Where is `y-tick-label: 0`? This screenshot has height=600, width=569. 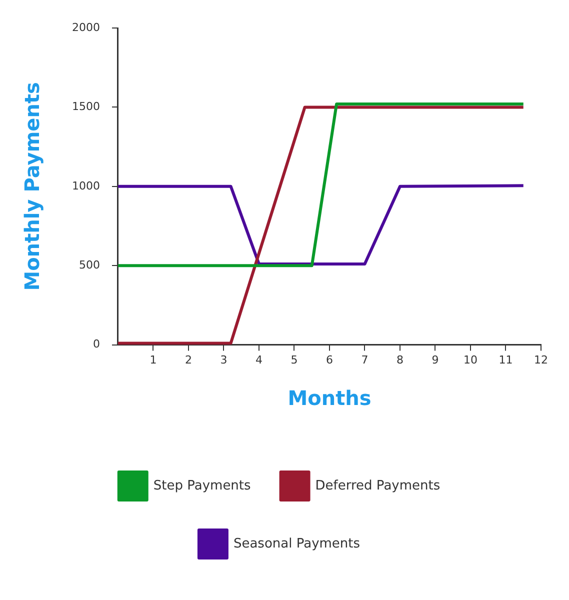 y-tick-label: 0 is located at coordinates (96, 344).